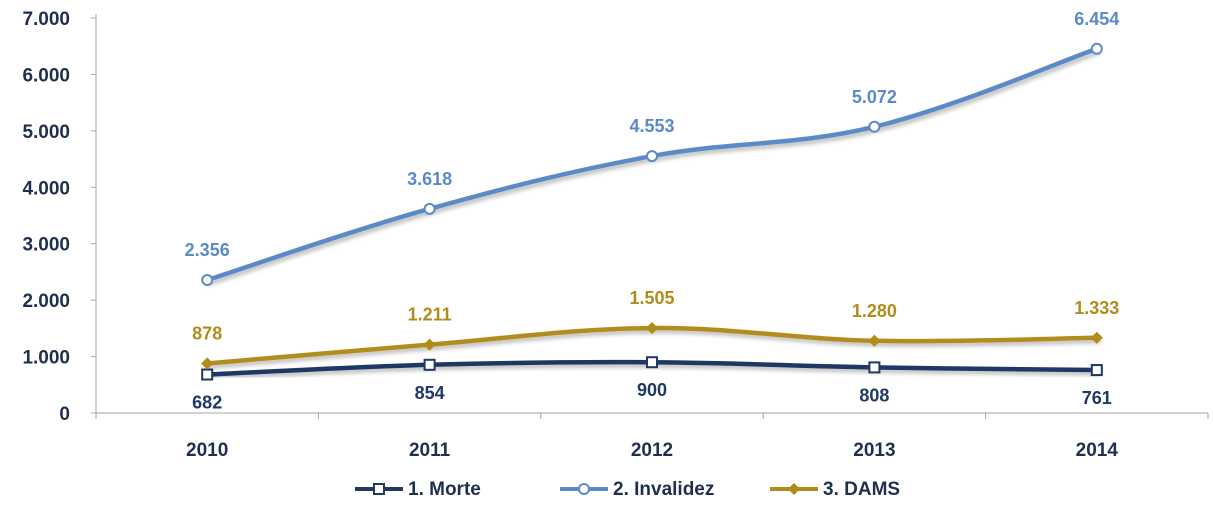  I want to click on data-label: 4.553, so click(651, 126).